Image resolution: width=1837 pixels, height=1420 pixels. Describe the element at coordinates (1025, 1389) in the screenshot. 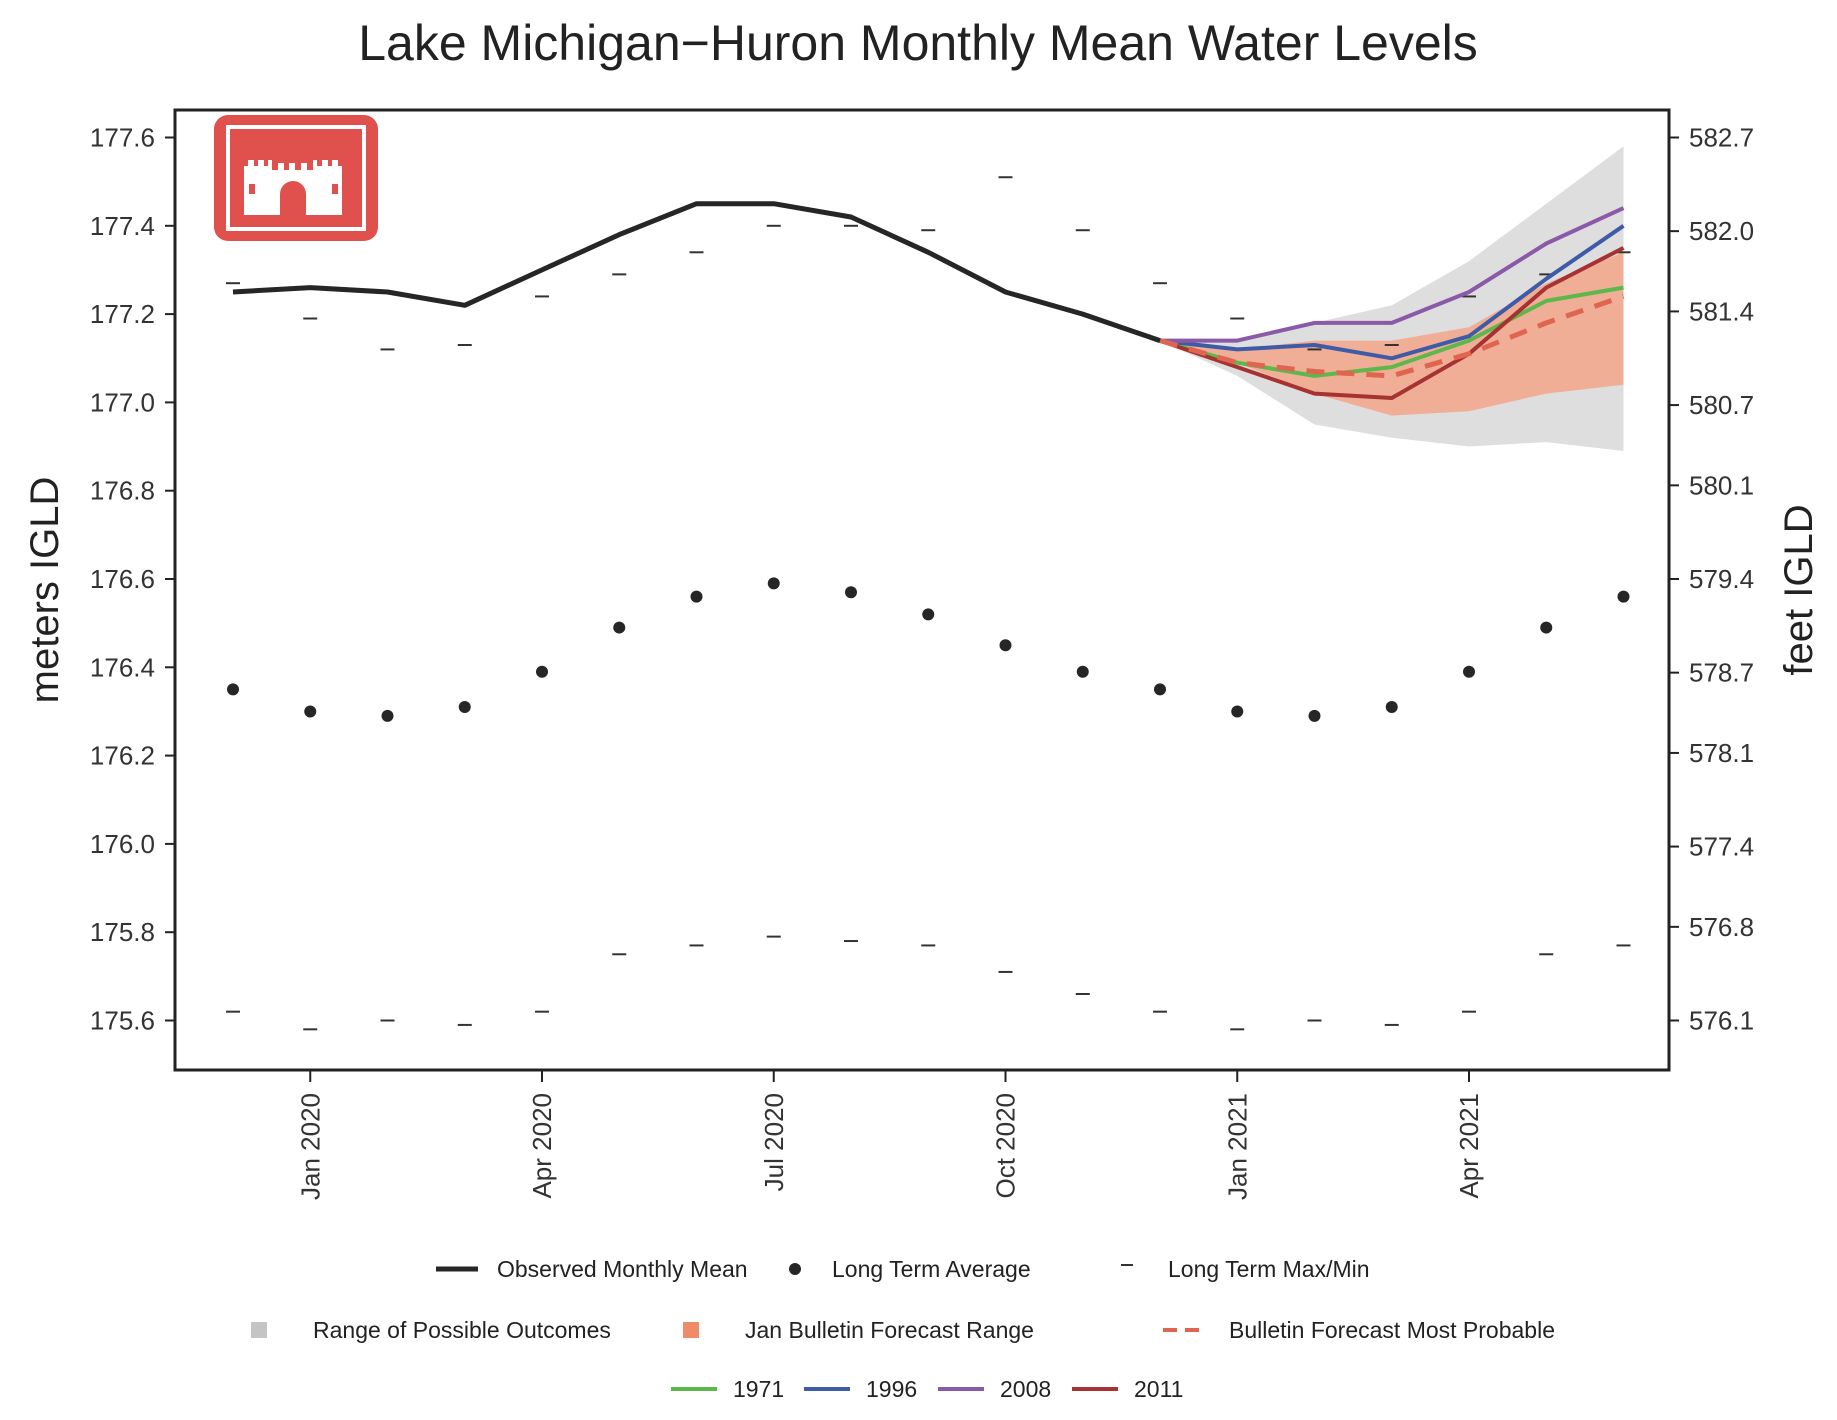

I see `legend-label-series-2008: 2008` at that location.